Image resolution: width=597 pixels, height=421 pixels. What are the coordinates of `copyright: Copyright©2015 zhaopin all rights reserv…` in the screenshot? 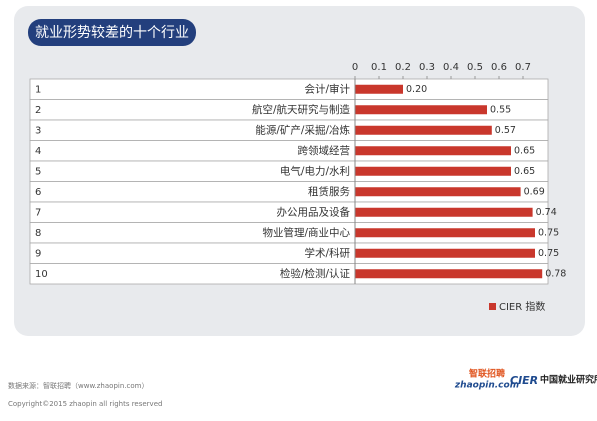 It's located at (85, 404).